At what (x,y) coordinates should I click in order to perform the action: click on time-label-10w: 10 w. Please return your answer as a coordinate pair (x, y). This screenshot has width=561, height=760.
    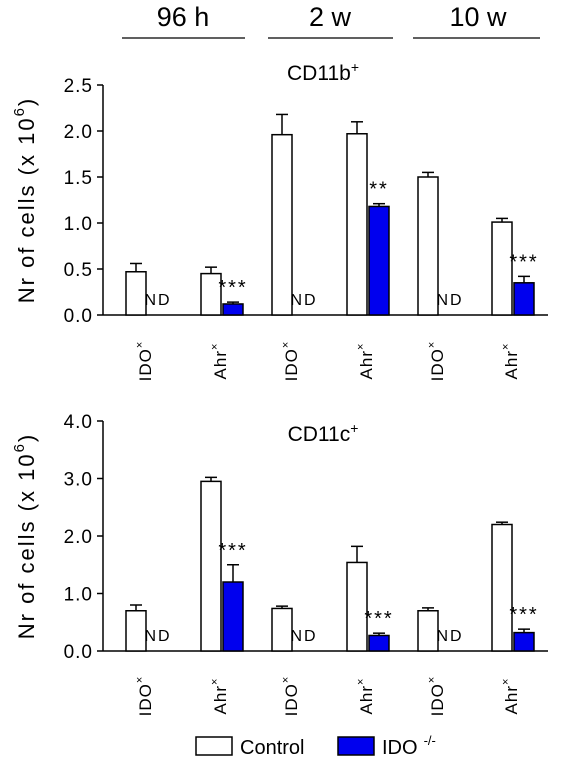
    Looking at the image, I should click on (478, 17).